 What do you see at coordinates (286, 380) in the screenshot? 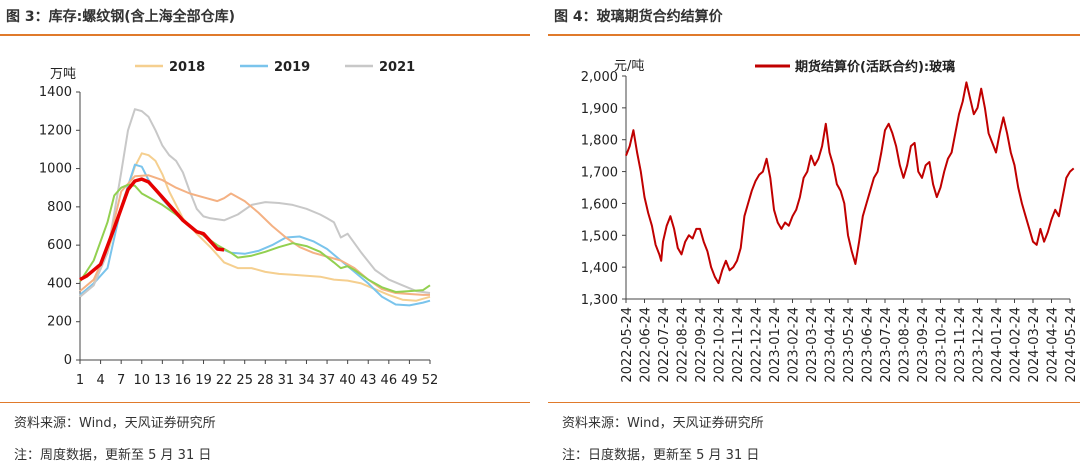
I see `x-tick-label: 31` at bounding box center [286, 380].